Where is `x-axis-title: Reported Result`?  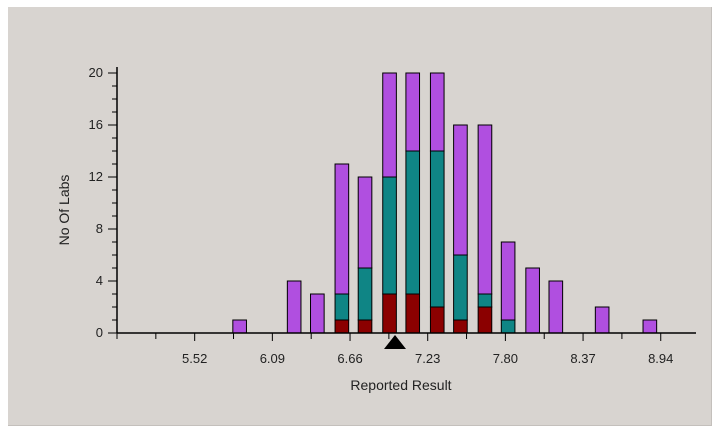
x-axis-title: Reported Result is located at coordinates (400, 385).